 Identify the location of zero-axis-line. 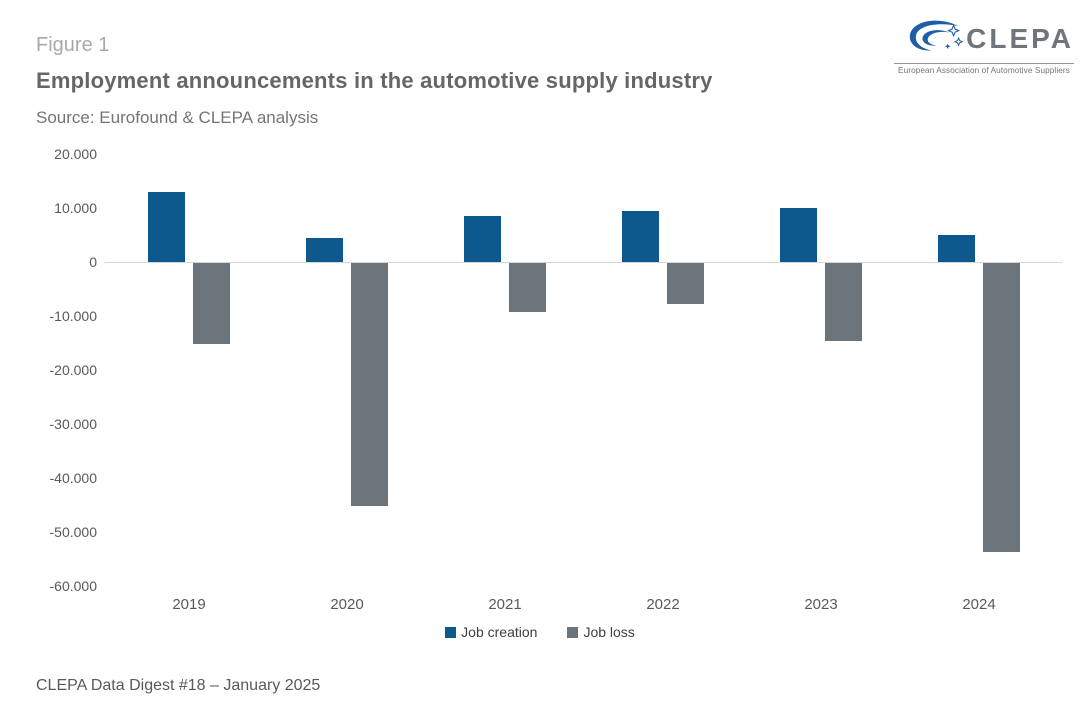
(583, 262).